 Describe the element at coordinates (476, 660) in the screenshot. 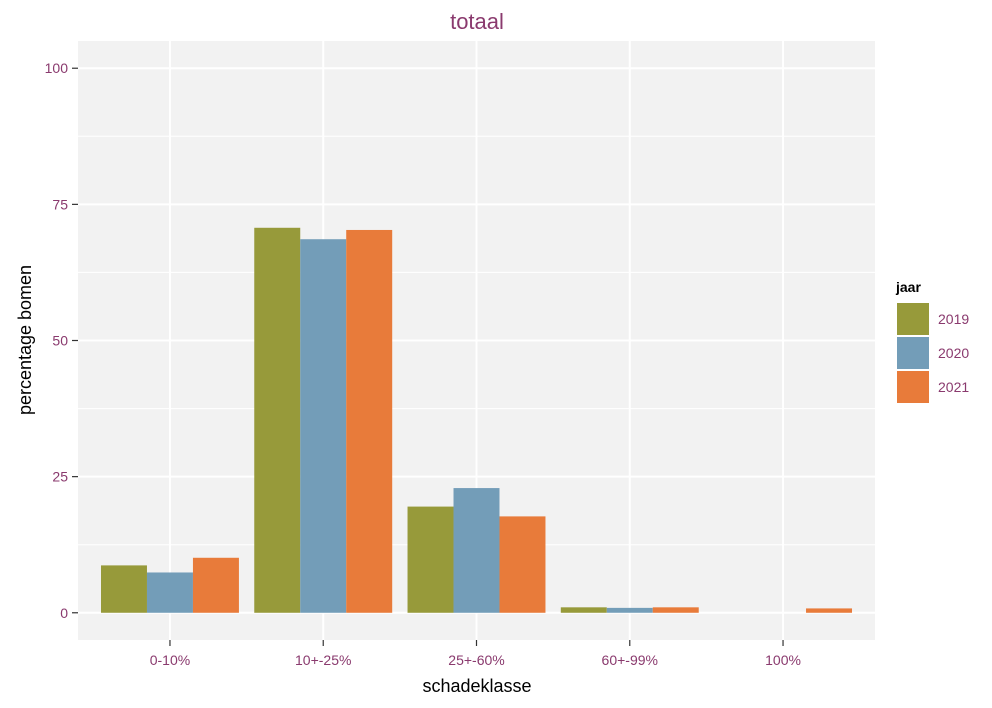

I see `x-tick-label: 25+-60%` at that location.